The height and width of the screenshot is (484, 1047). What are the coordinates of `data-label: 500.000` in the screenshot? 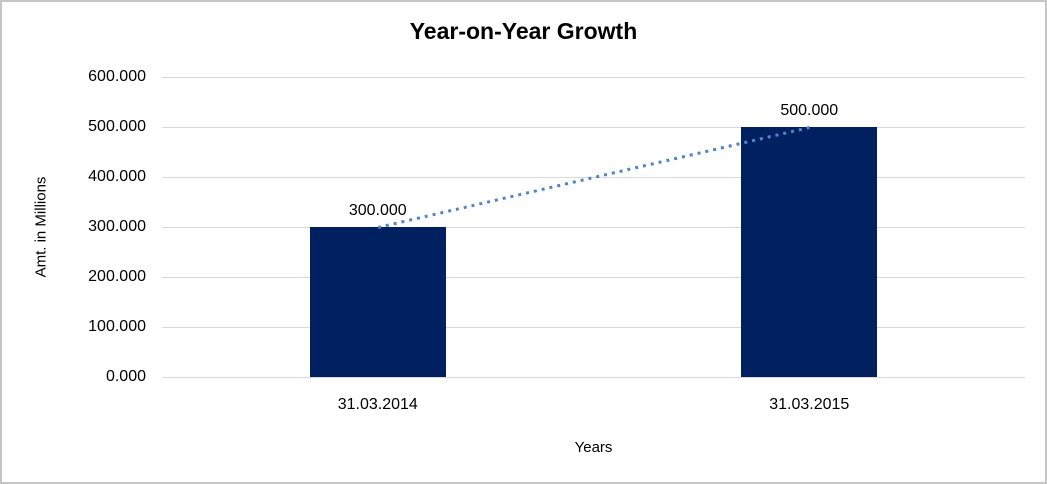 It's located at (809, 110).